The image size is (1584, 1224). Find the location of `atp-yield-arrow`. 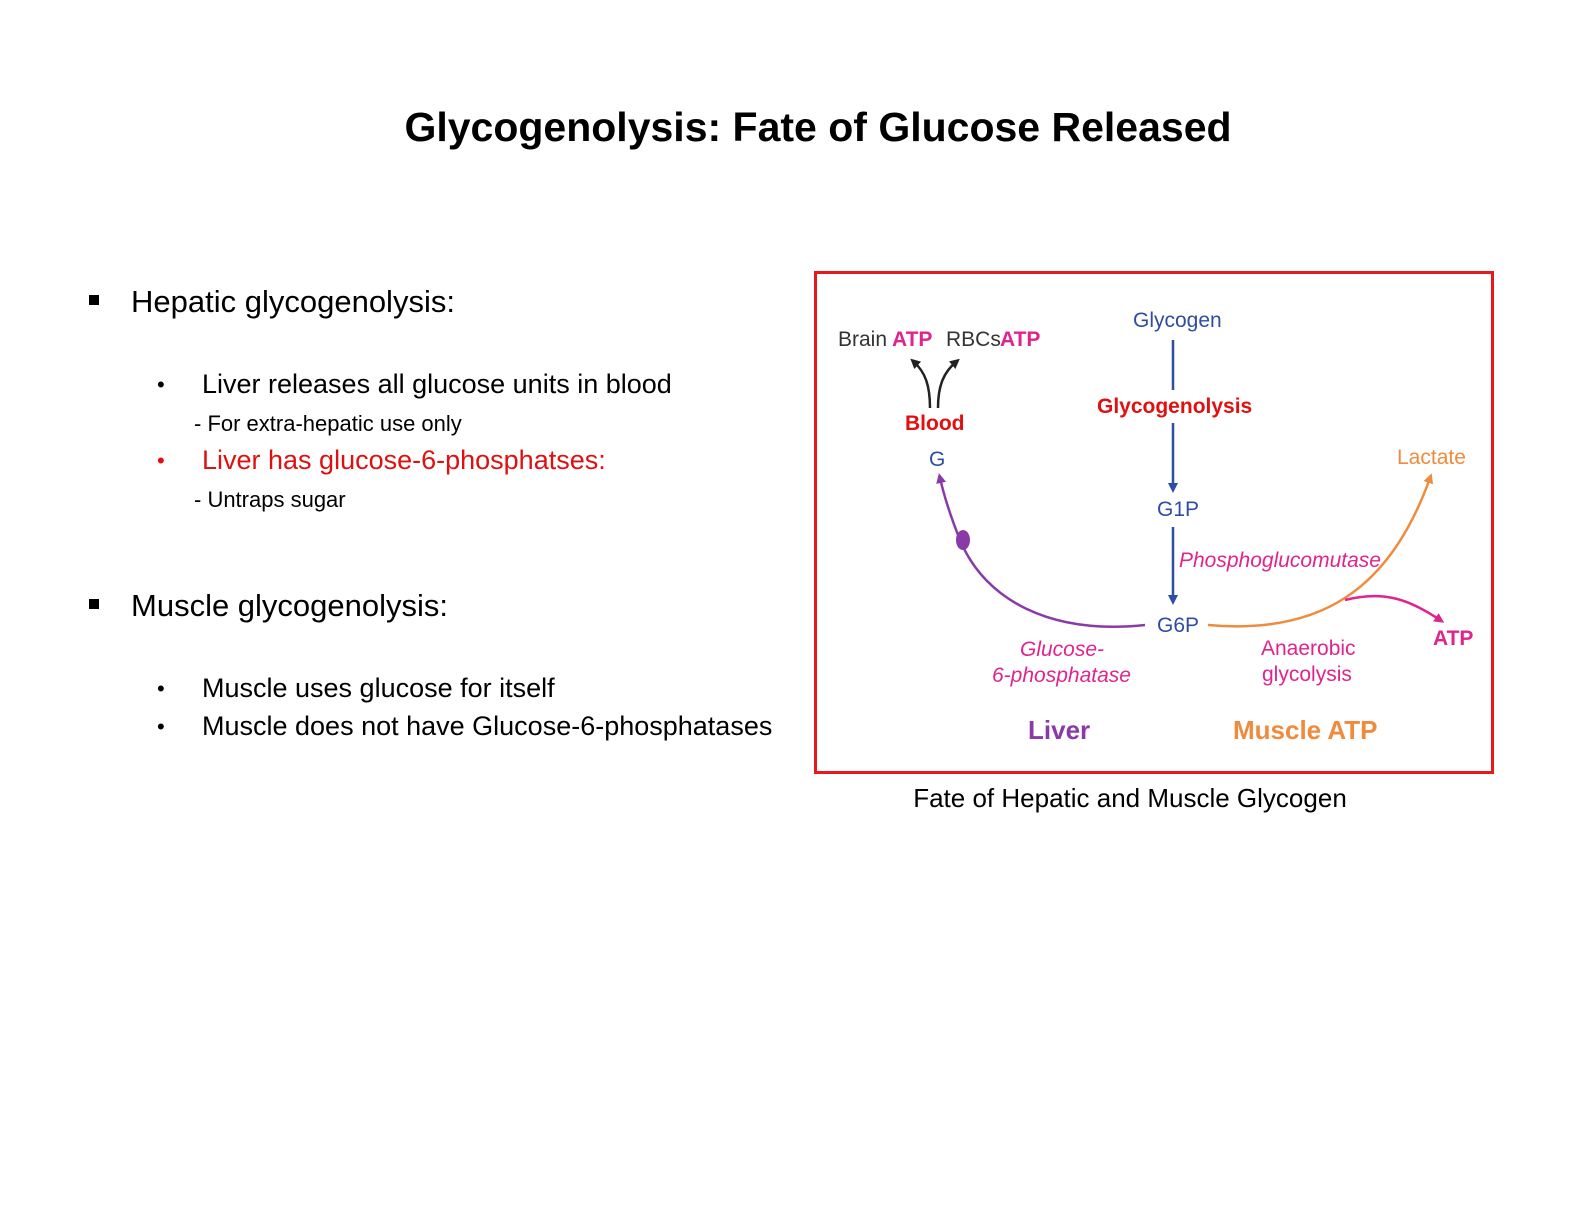

atp-yield-arrow is located at coordinates (1394, 608).